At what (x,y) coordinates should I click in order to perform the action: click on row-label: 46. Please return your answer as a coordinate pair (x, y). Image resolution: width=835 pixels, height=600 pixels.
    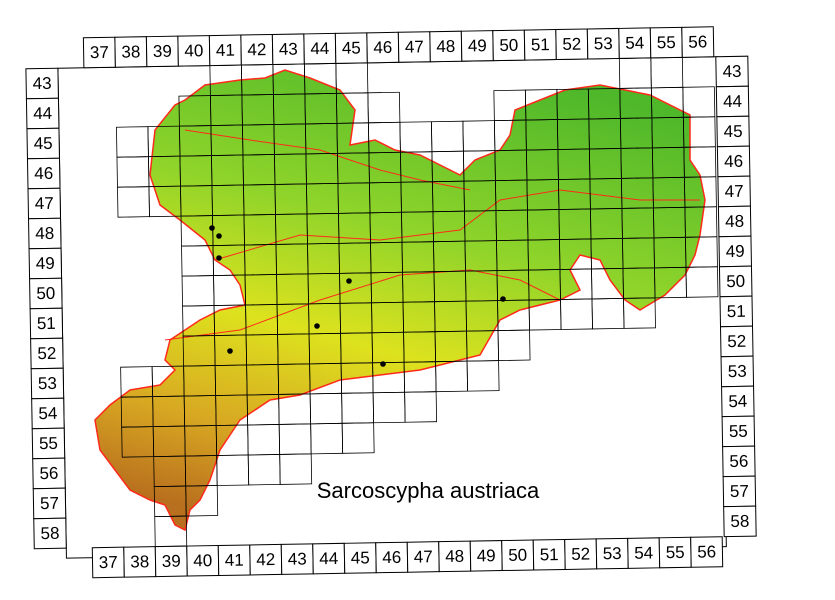
    Looking at the image, I should click on (733, 161).